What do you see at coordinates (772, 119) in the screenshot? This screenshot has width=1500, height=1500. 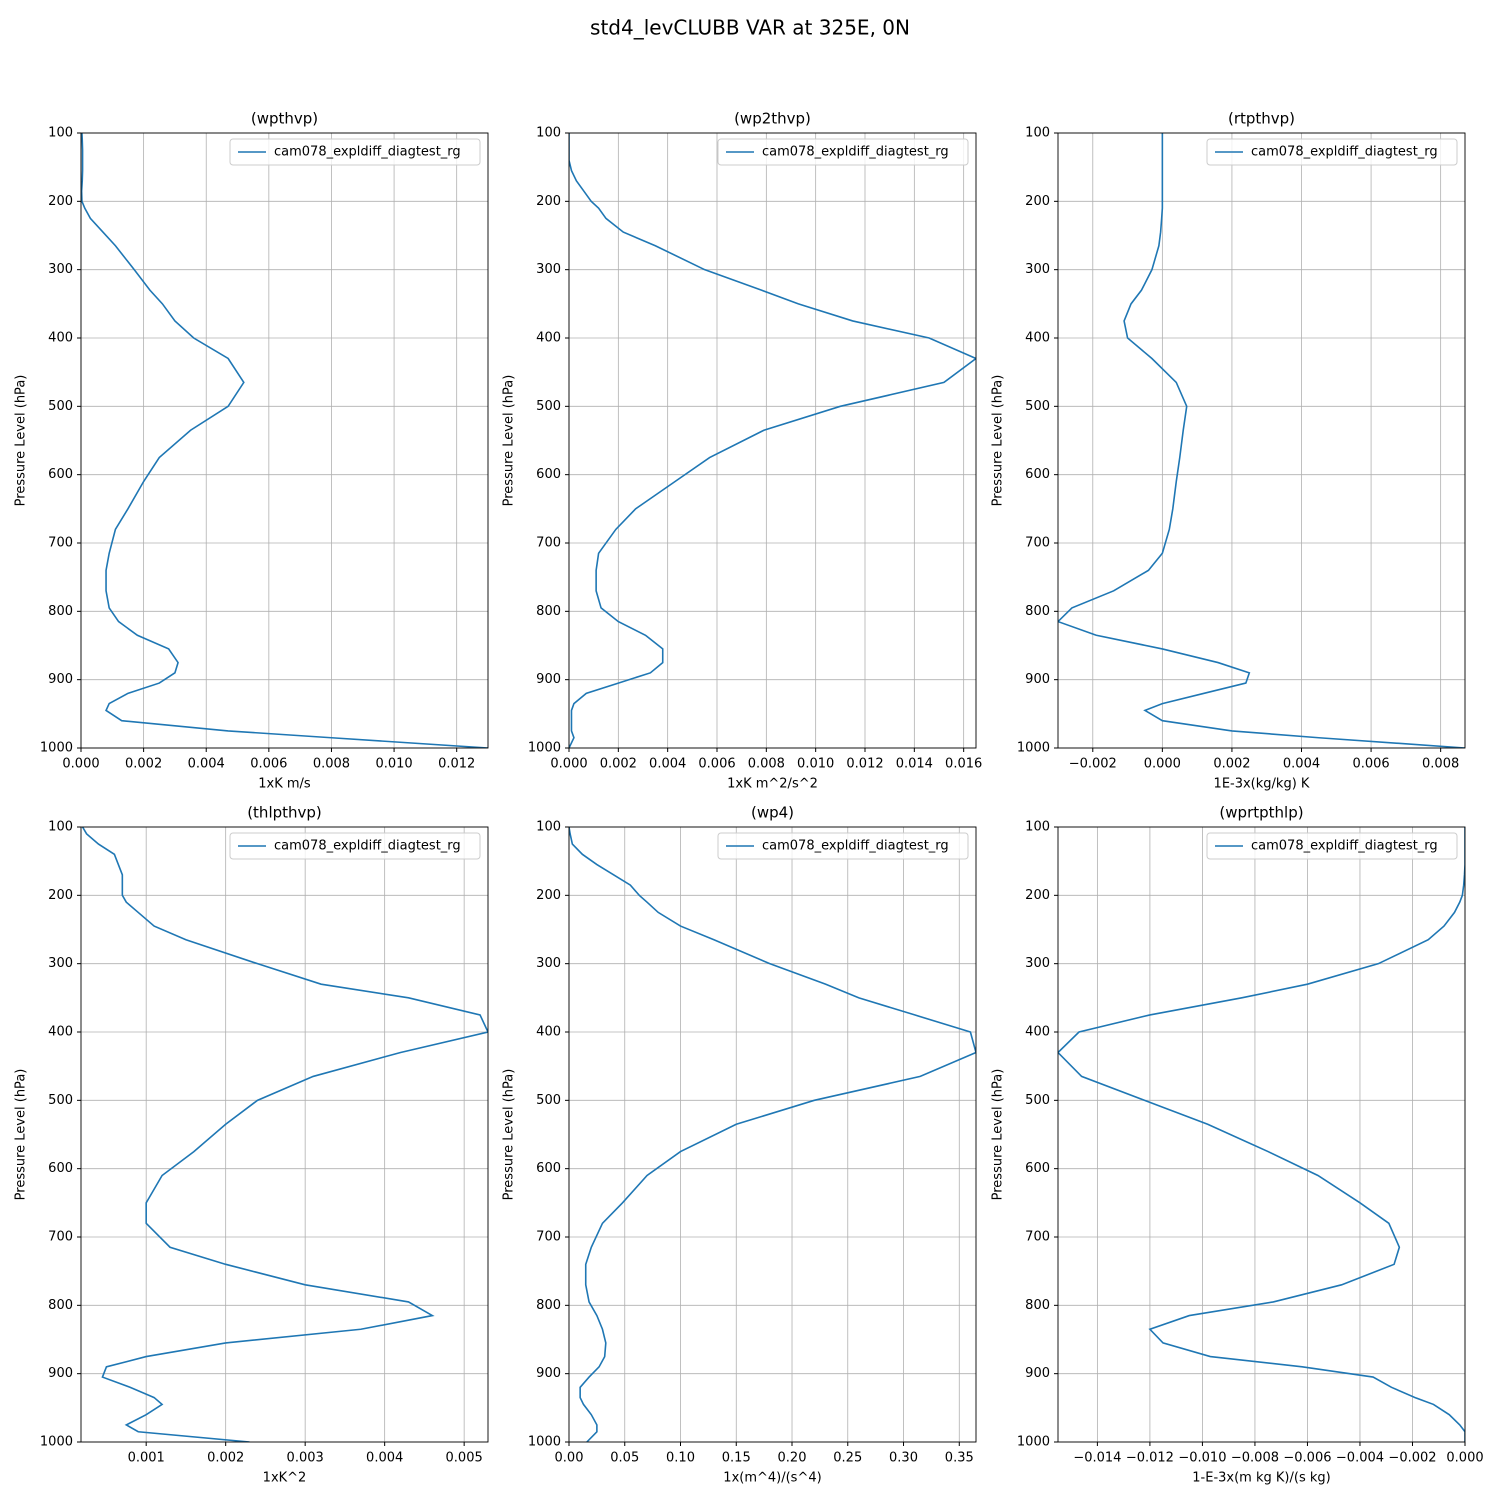 I see `axes-title: (wp2thvp)` at bounding box center [772, 119].